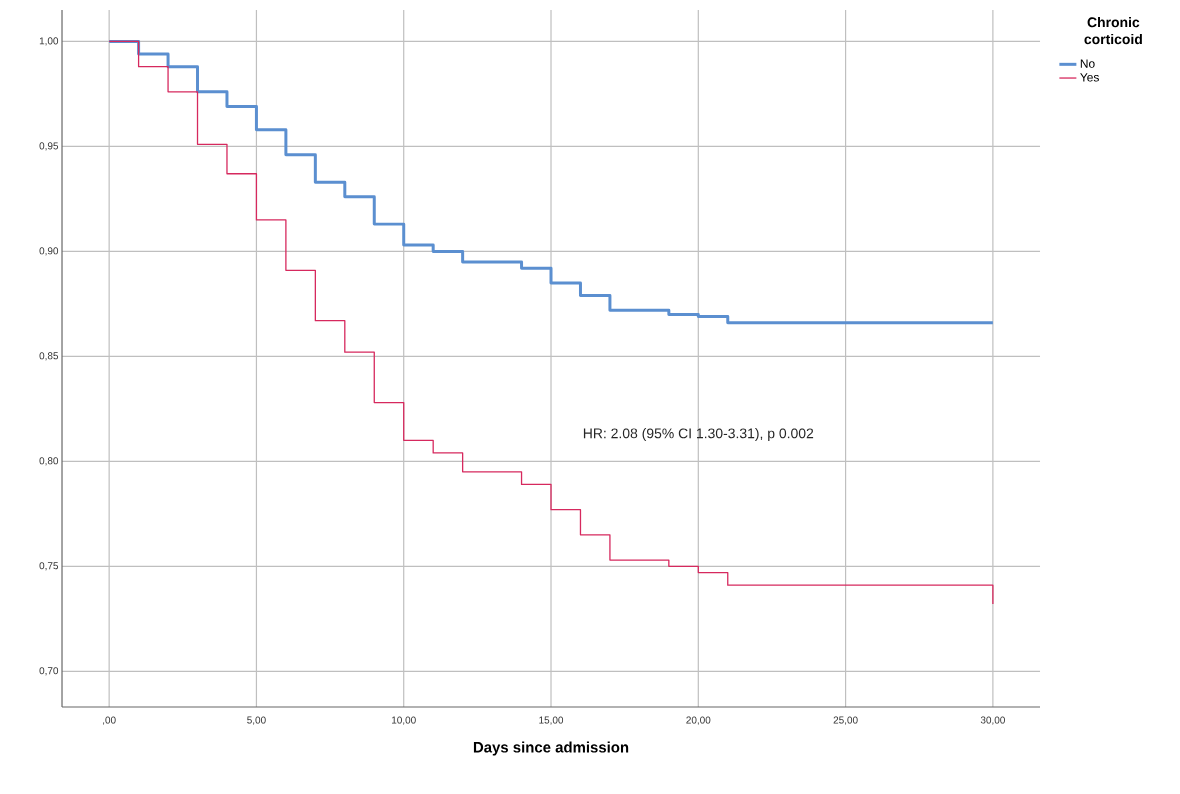  I want to click on y-tick-label: 0,95, so click(49, 146).